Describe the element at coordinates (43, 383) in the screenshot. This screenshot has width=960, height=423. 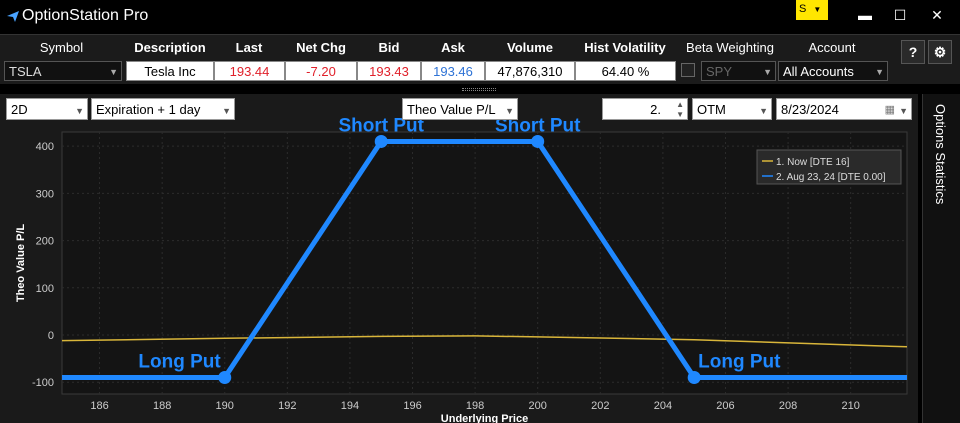
I see `y-tick-label: -100` at that location.